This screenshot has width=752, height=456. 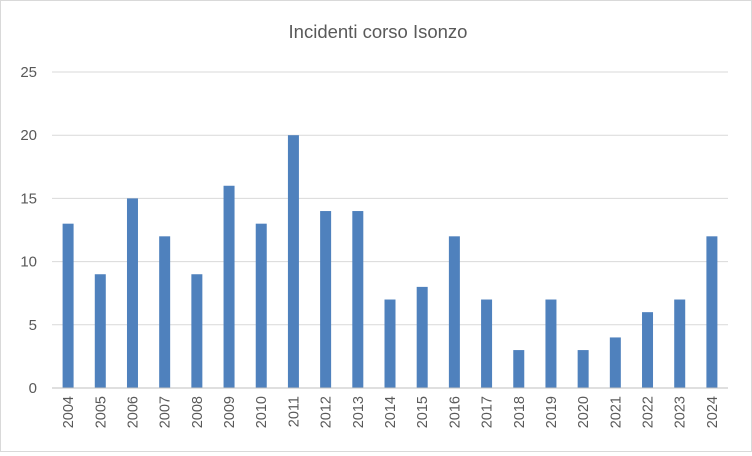 I want to click on bar-2007, so click(x=165, y=312).